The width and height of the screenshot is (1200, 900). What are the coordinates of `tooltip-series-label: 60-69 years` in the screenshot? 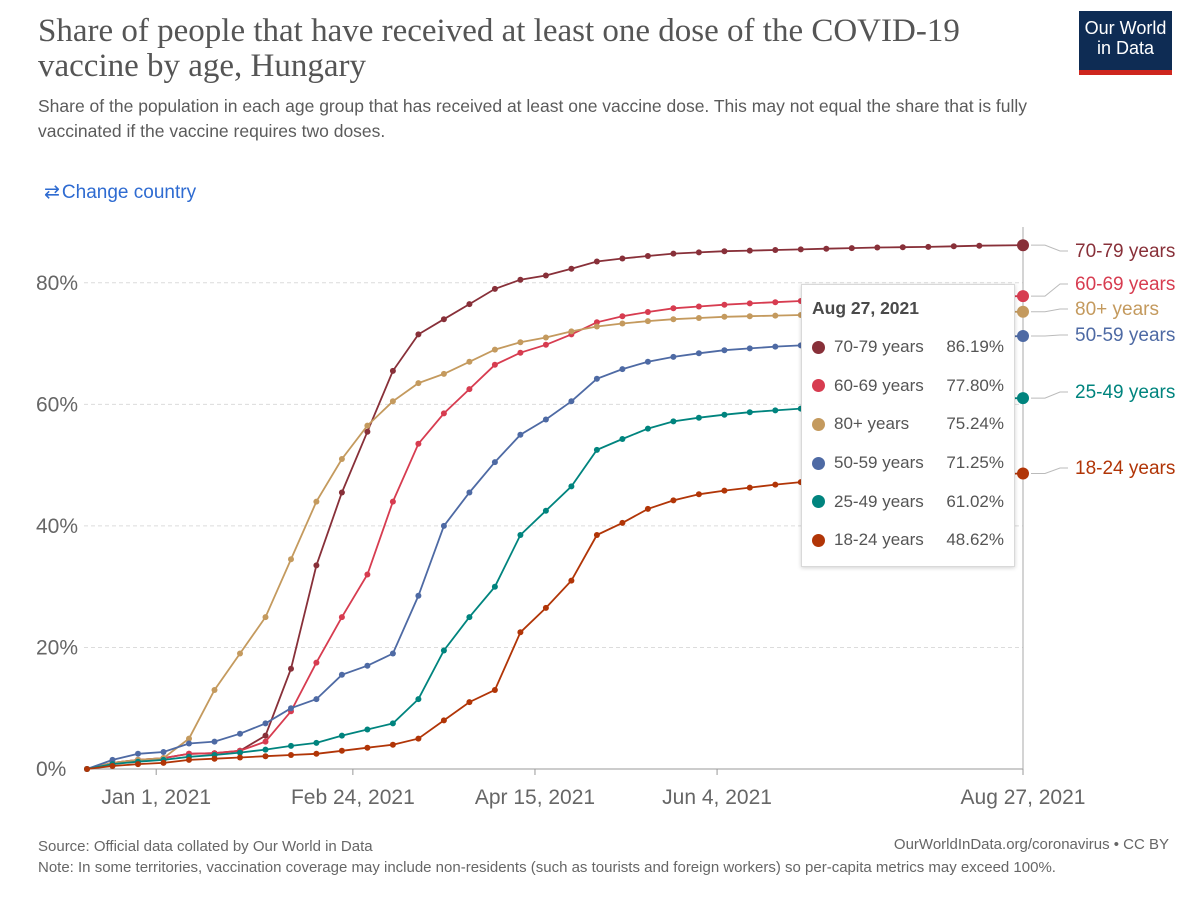 It's located at (879, 385).